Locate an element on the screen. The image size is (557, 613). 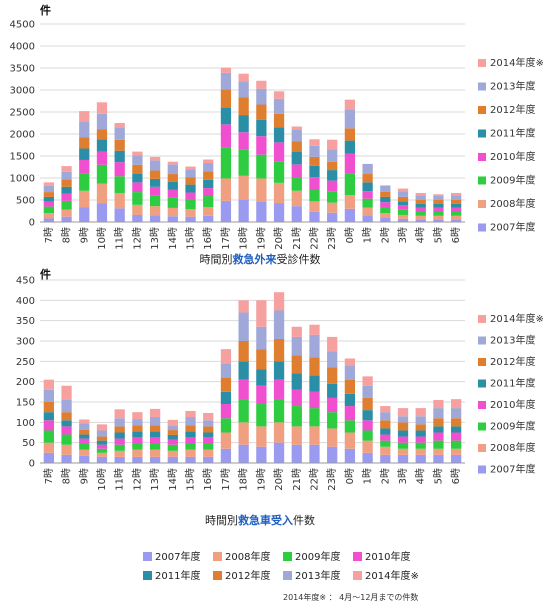
chart-title: 時間別救急車受入件数 is located at coordinates (260, 520).